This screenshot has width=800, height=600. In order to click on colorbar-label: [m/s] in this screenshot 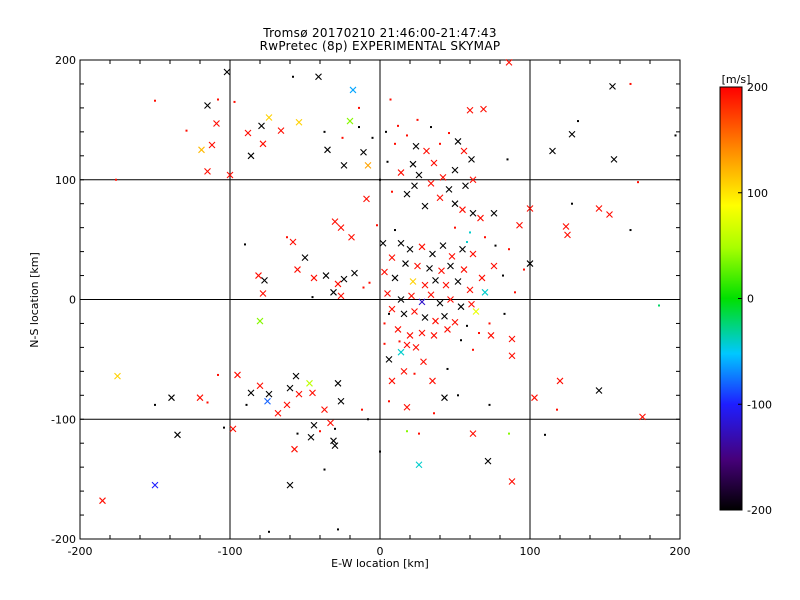, I will do `click(736, 79)`.